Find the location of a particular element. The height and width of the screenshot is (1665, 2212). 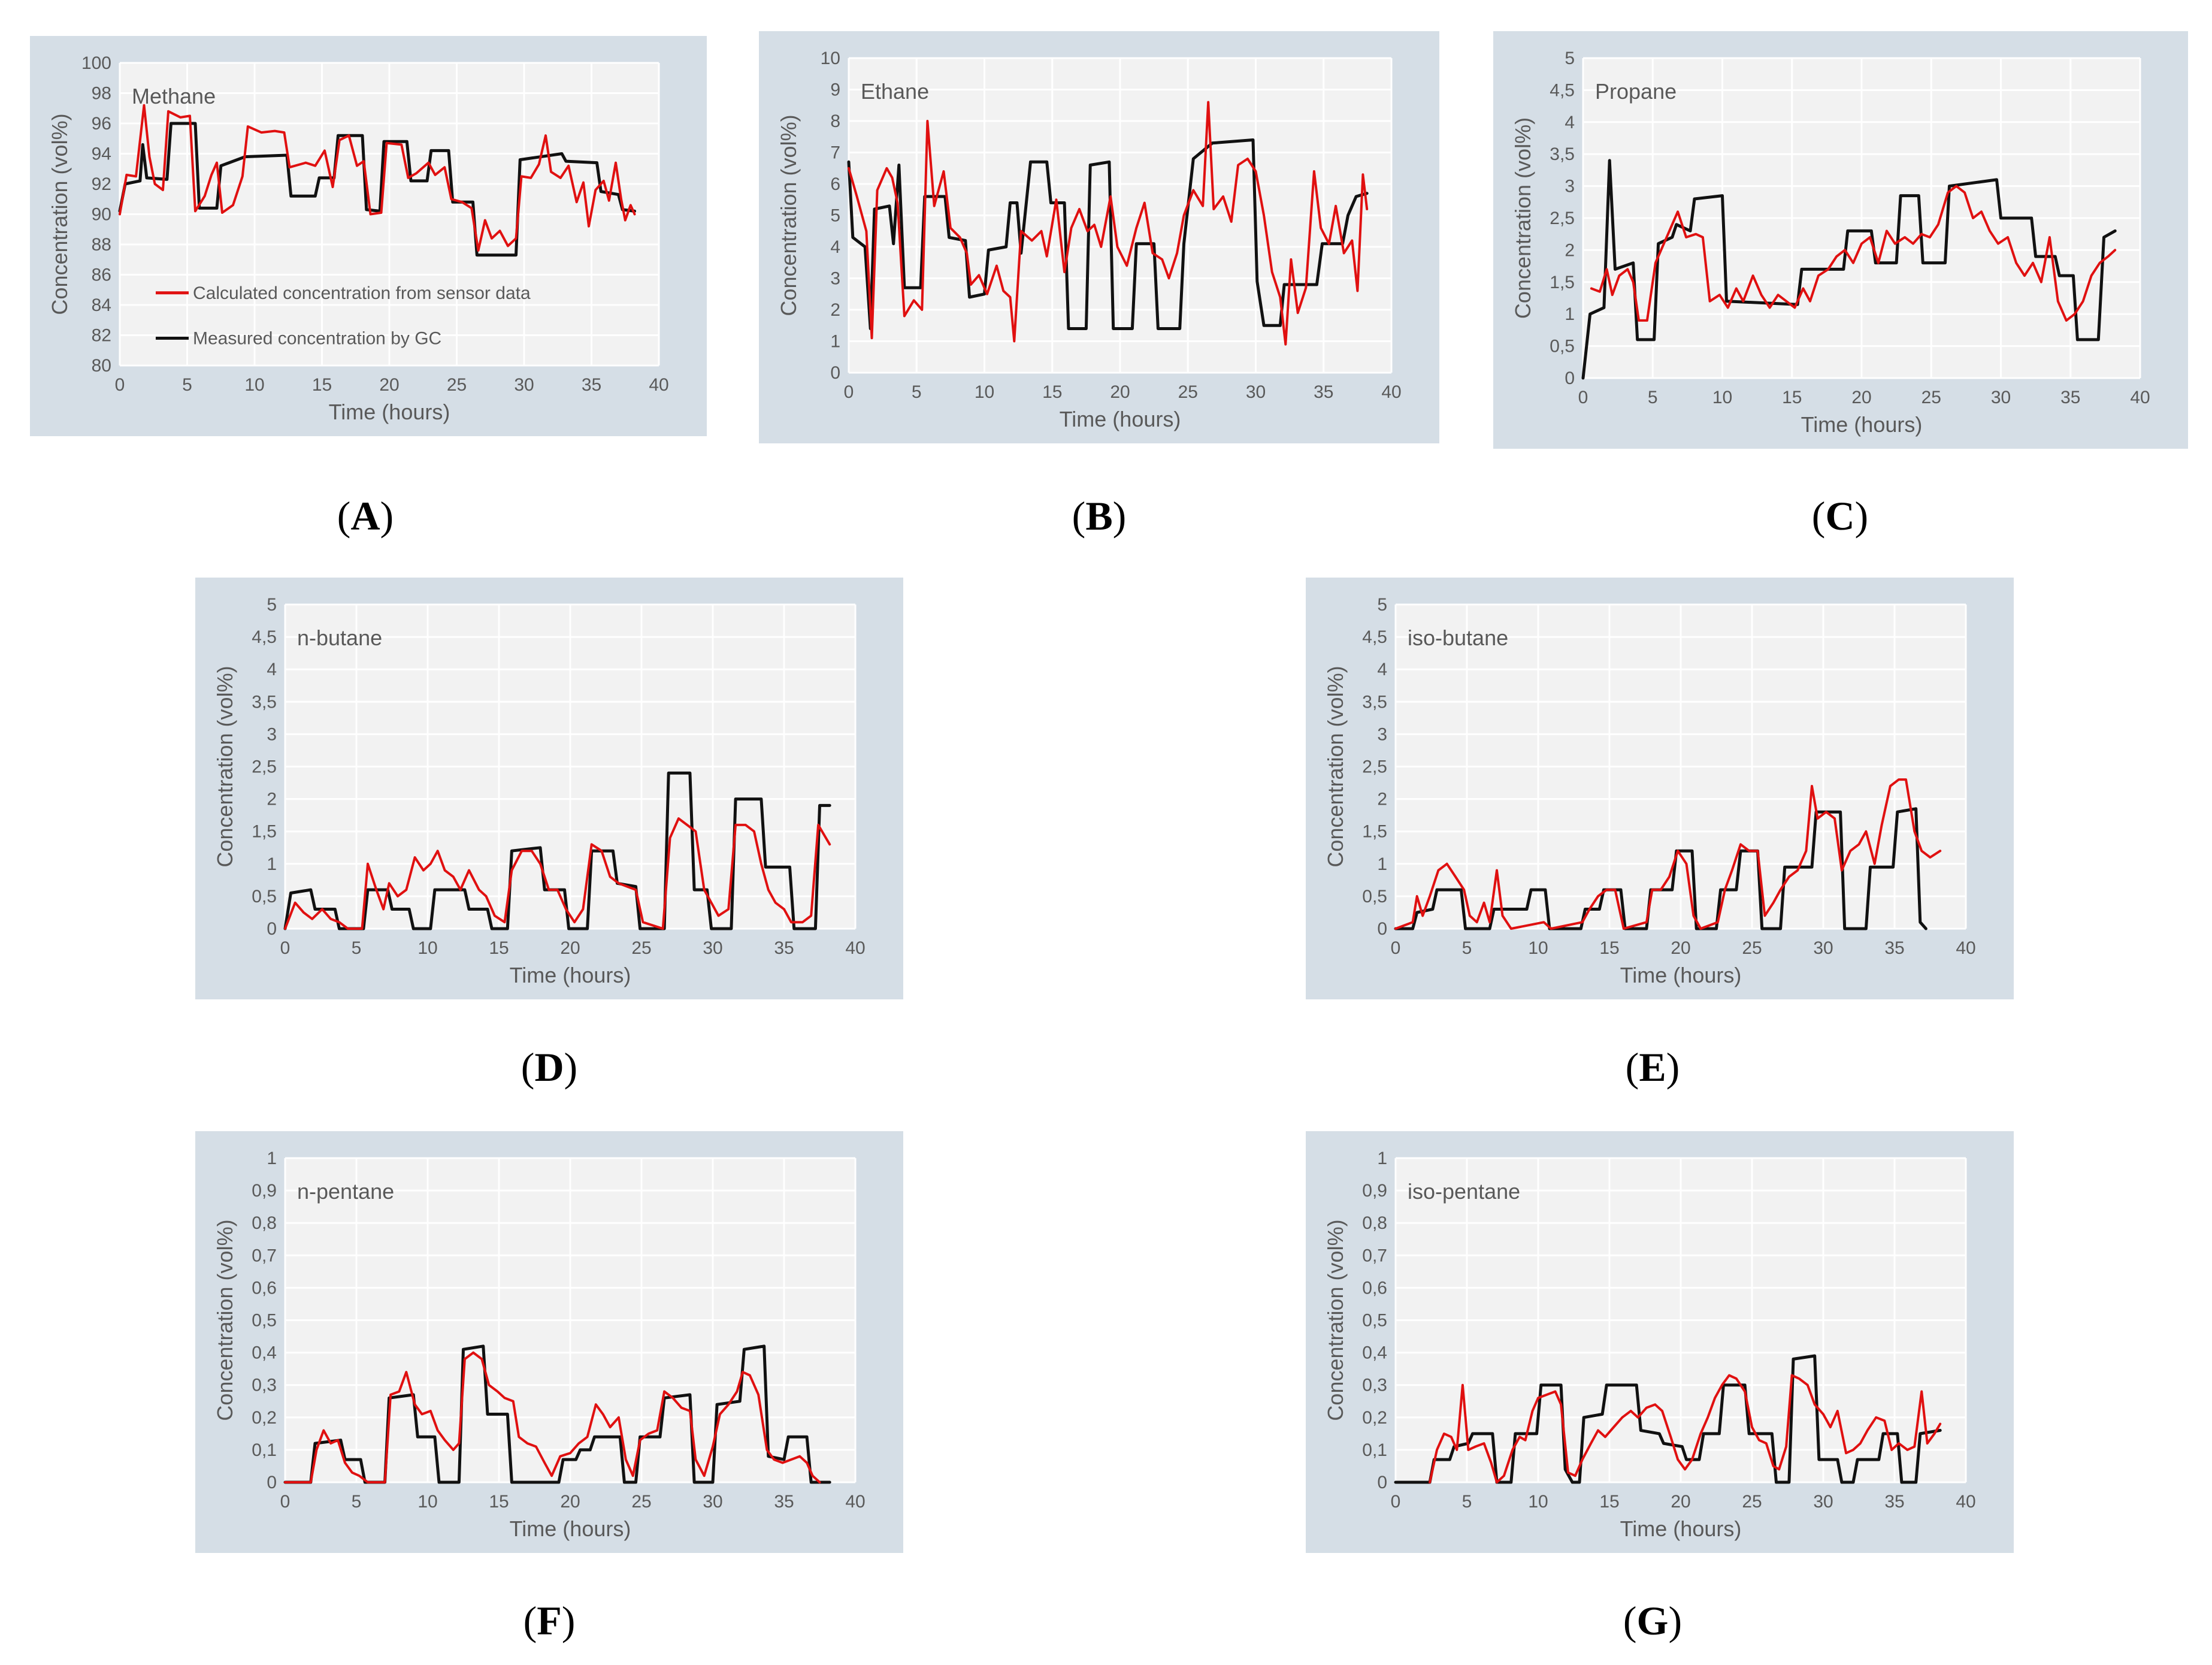

chart-ethane-ytick-label: 3 is located at coordinates (835, 279).